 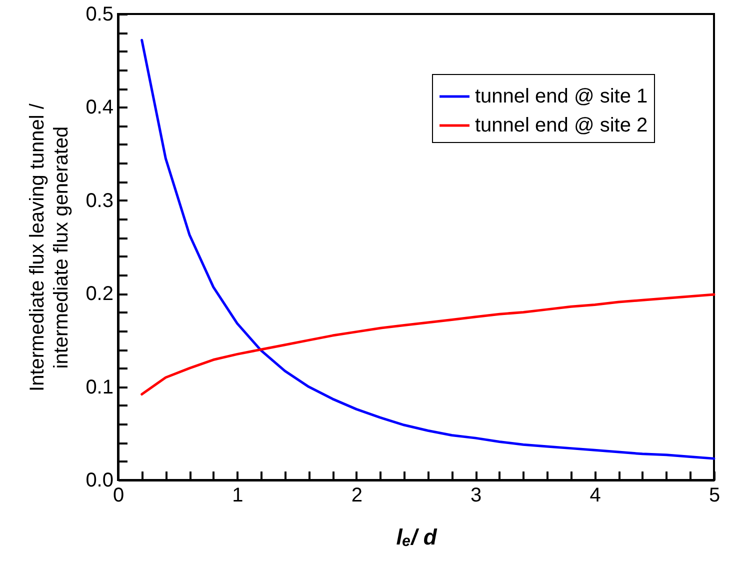 I want to click on y-tick-label: 0.1, so click(x=100, y=387).